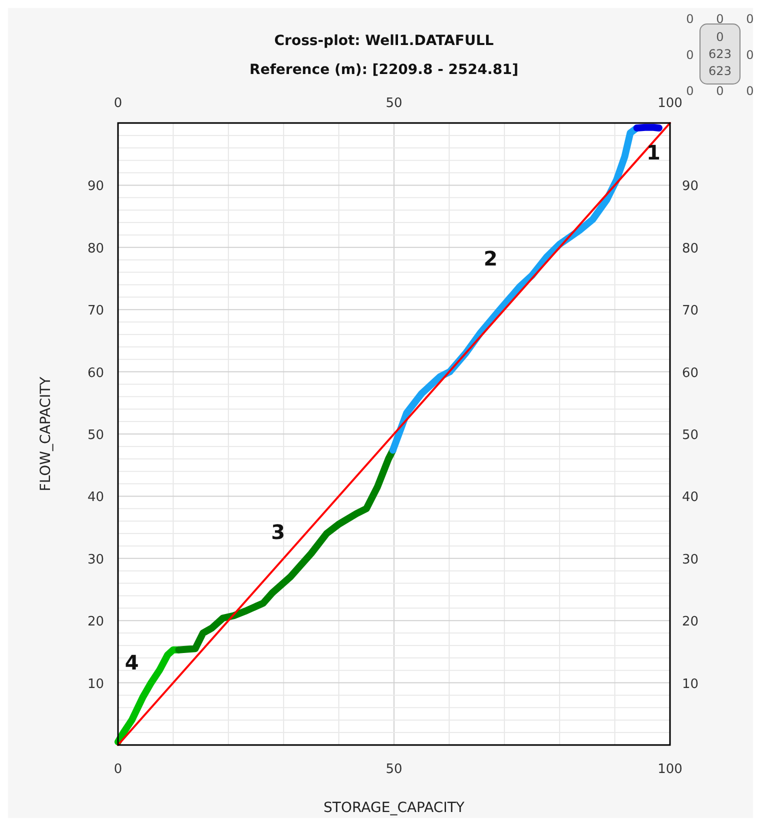 The width and height of the screenshot is (761, 822). Describe the element at coordinates (690, 498) in the screenshot. I see `y2-tick-label: 40` at that location.